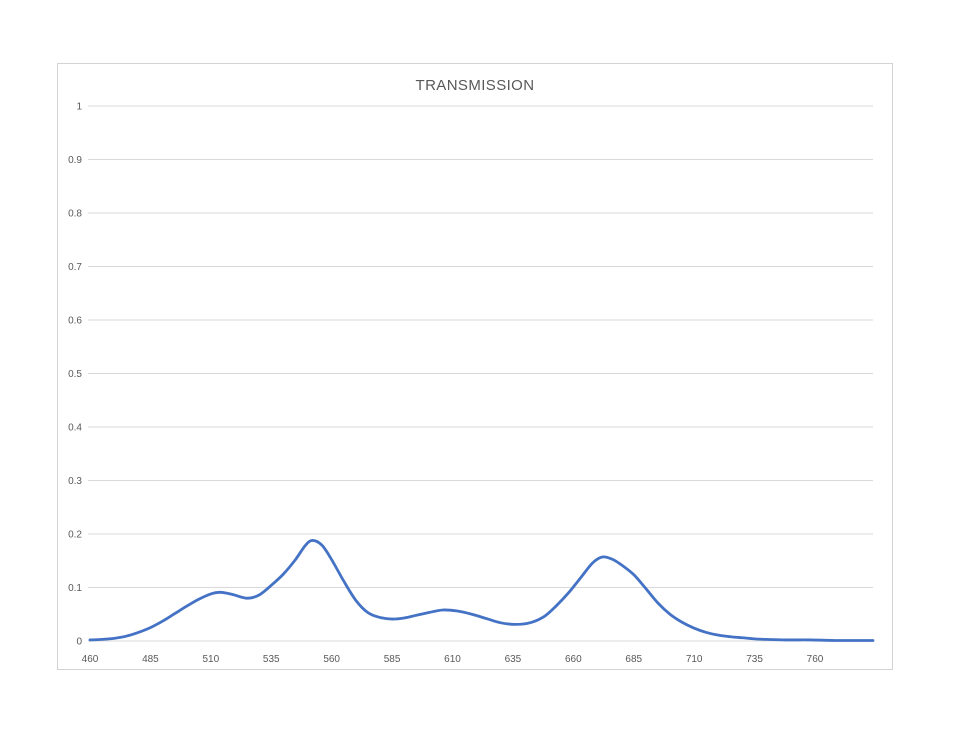 This screenshot has height=740, width=960. What do you see at coordinates (75, 481) in the screenshot?
I see `y-tick-label: 0.3` at bounding box center [75, 481].